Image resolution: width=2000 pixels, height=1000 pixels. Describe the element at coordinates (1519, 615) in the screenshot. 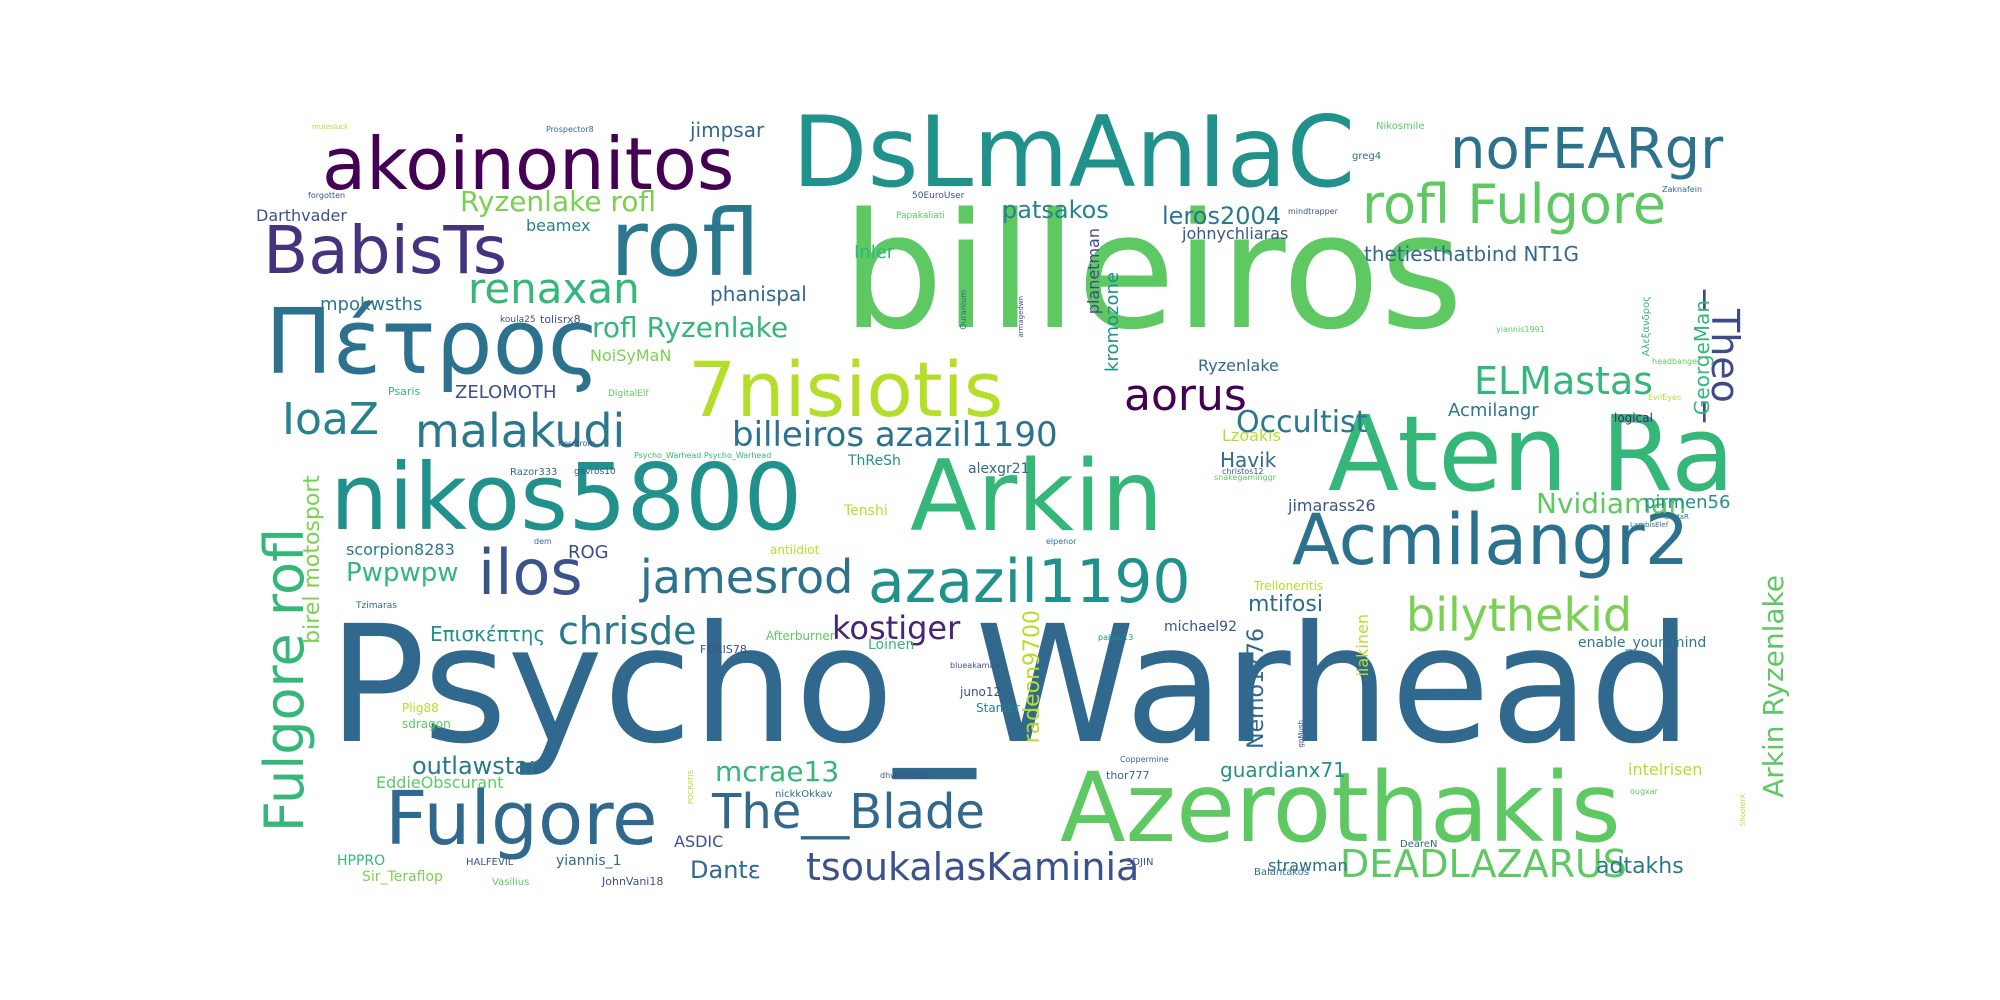

I see `word: bilythekid` at that location.